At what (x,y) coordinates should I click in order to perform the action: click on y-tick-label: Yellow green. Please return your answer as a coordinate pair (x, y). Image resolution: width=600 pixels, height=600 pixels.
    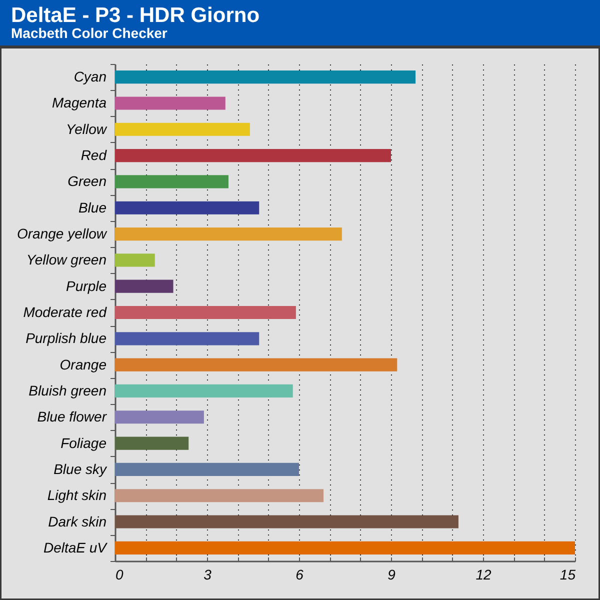
    Looking at the image, I should click on (66, 260).